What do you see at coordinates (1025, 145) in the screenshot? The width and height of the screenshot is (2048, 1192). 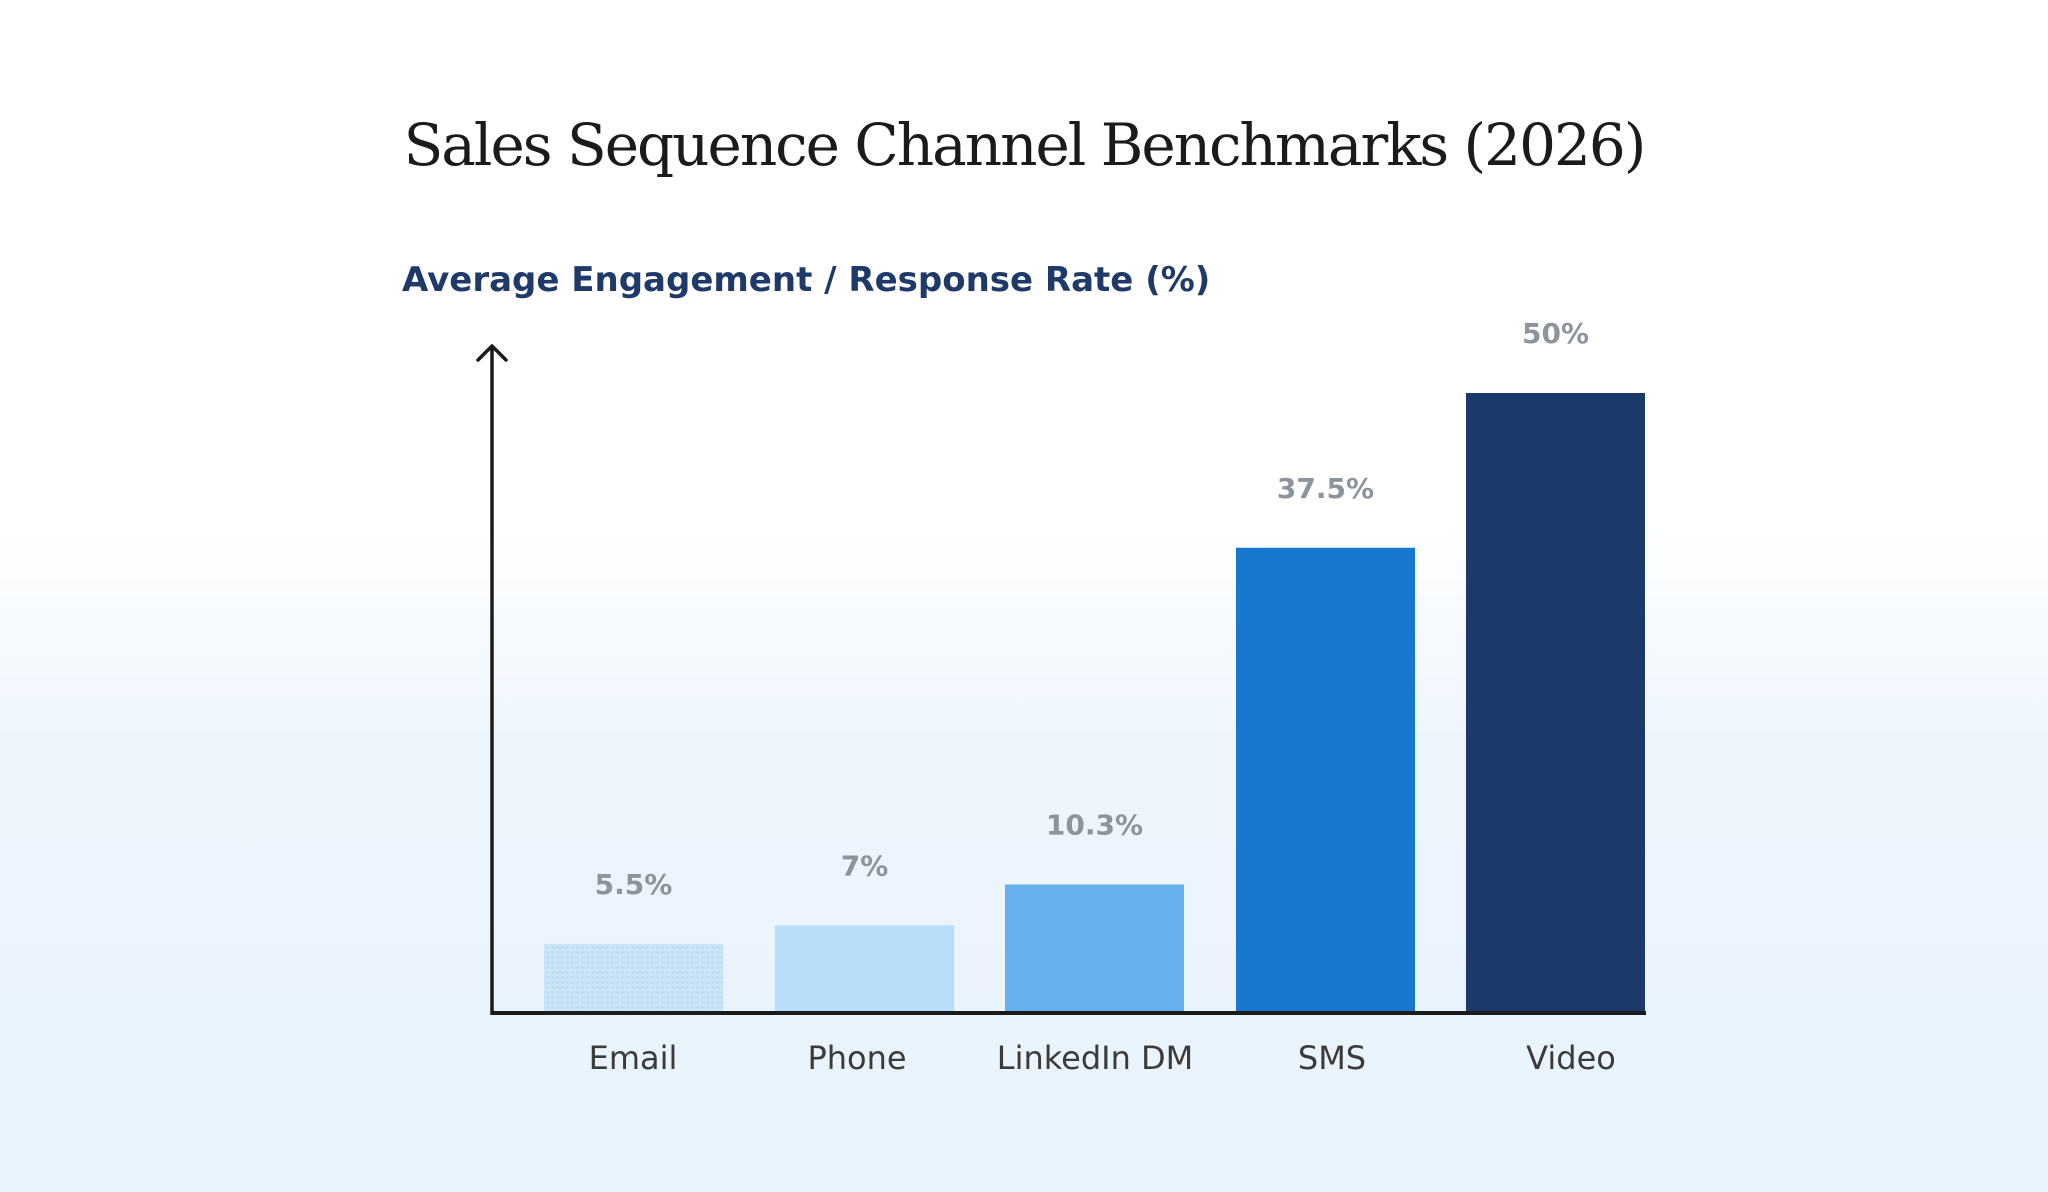 I see `chart-title: Sales Sequence Channel Benchmarks (2026)` at bounding box center [1025, 145].